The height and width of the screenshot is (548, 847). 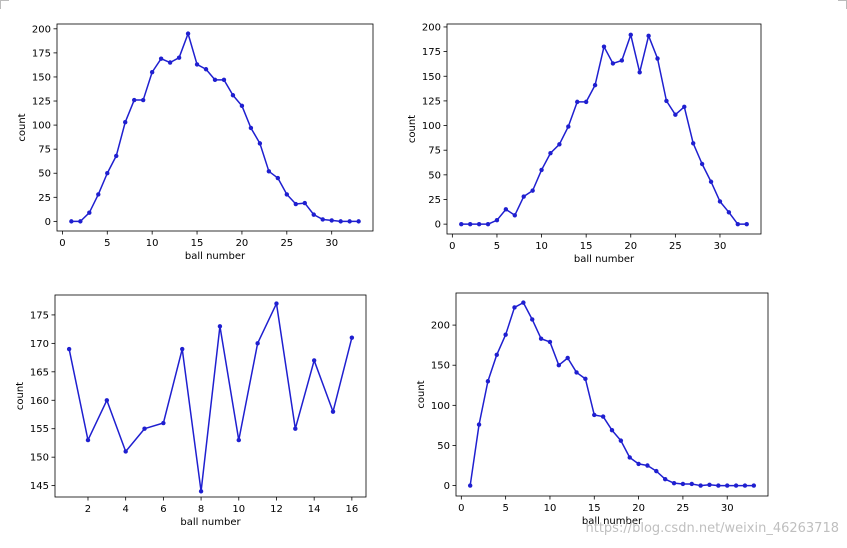 I want to click on y-tick-label: 170, so click(x=39, y=344).